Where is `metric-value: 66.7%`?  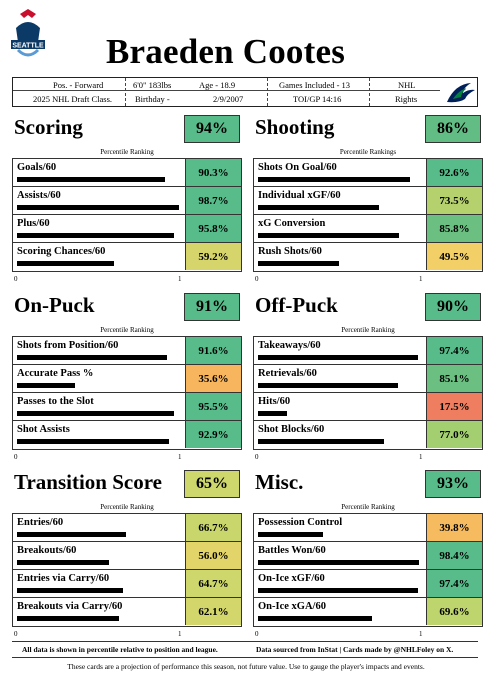
metric-value: 66.7% is located at coordinates (213, 527).